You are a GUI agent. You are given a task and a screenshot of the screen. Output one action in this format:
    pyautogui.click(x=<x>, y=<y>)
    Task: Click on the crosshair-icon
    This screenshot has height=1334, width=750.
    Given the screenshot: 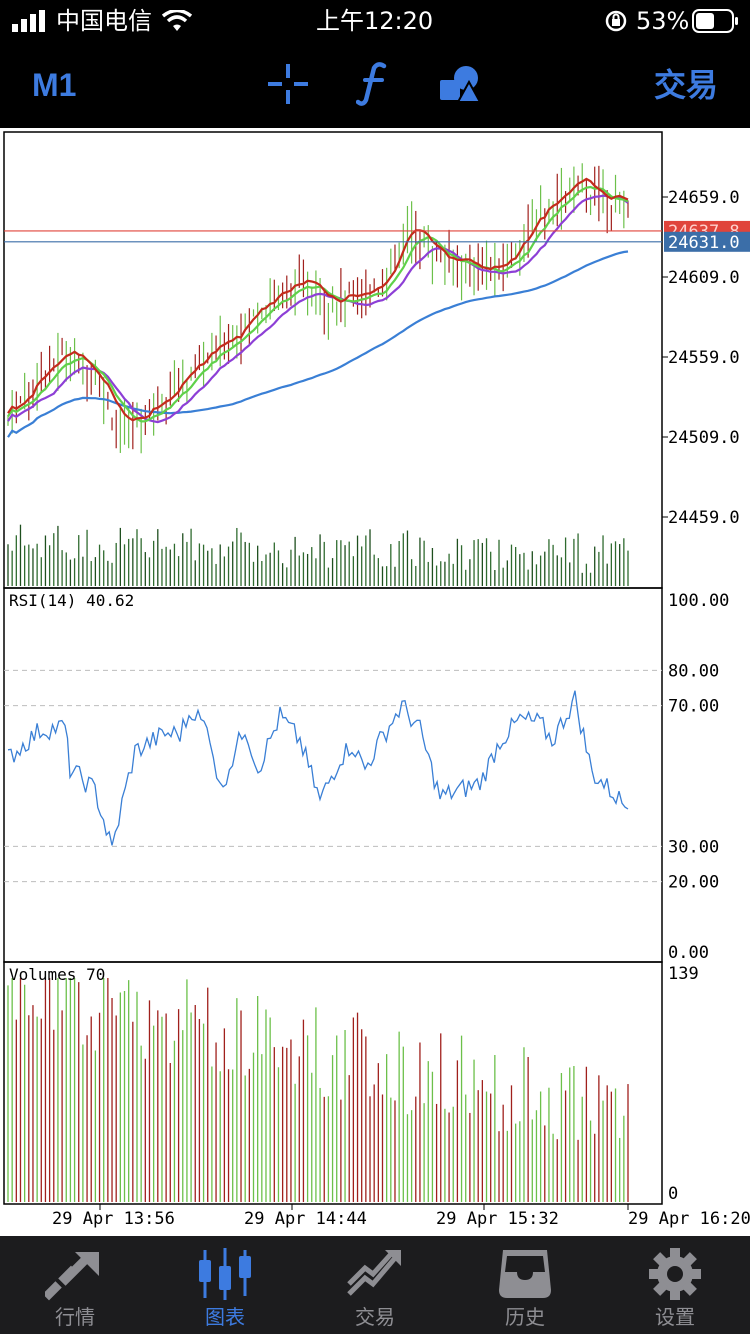 What is the action you would take?
    pyautogui.click(x=288, y=84)
    